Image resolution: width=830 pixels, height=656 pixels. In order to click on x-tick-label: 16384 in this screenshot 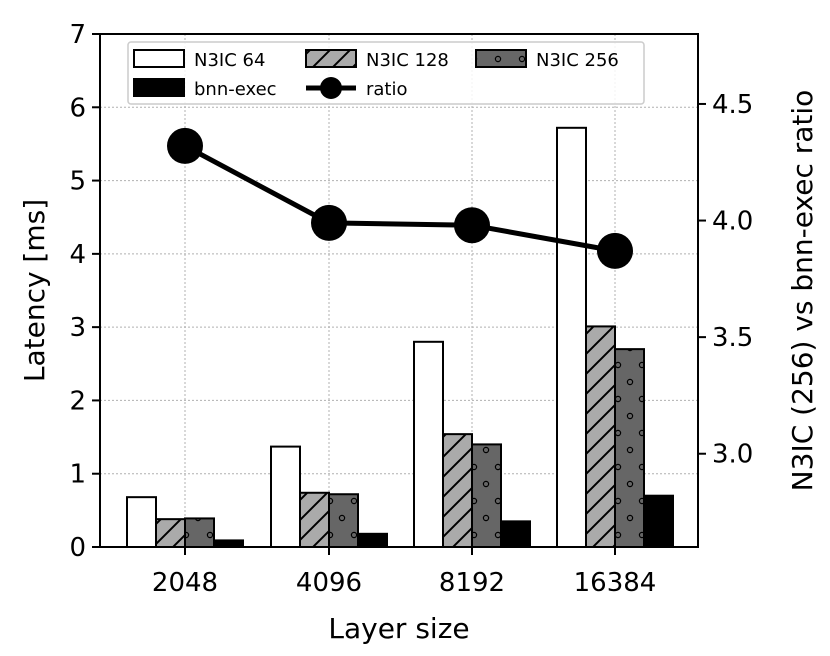, I will do `click(615, 583)`.